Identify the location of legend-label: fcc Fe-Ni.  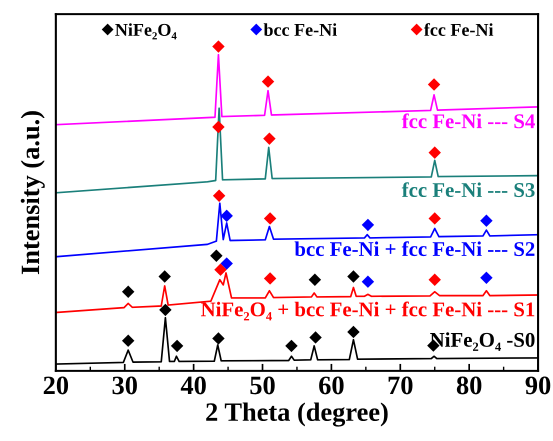
(459, 29).